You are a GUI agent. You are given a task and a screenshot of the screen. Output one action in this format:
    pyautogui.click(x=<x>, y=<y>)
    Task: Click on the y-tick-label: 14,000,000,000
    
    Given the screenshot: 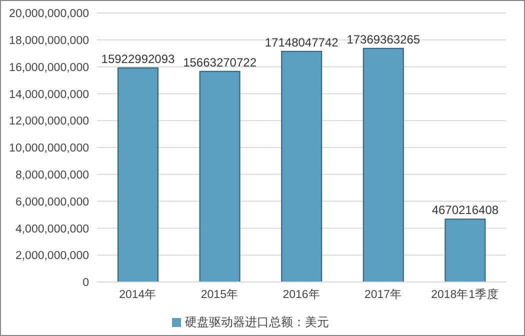 What is the action you would take?
    pyautogui.click(x=49, y=94)
    